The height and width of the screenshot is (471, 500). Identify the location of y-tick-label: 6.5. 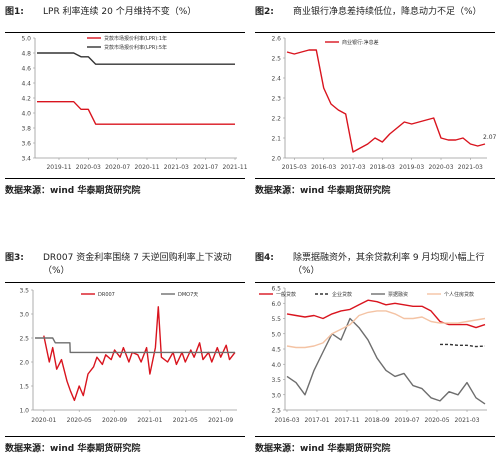
(276, 289).